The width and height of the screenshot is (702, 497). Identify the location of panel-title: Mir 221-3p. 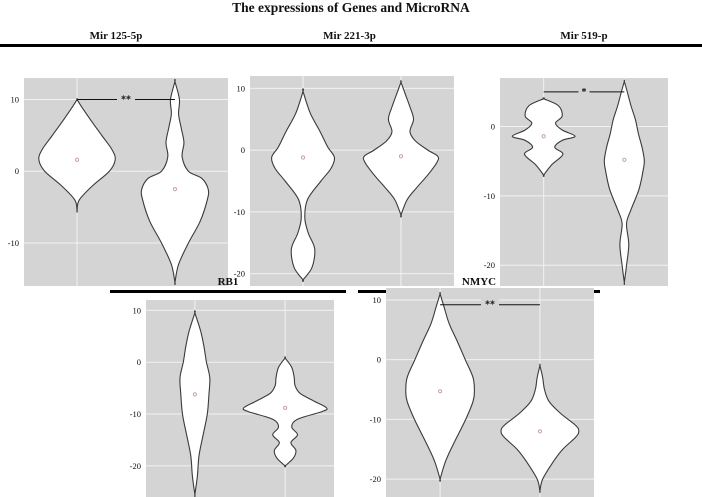
(349, 36).